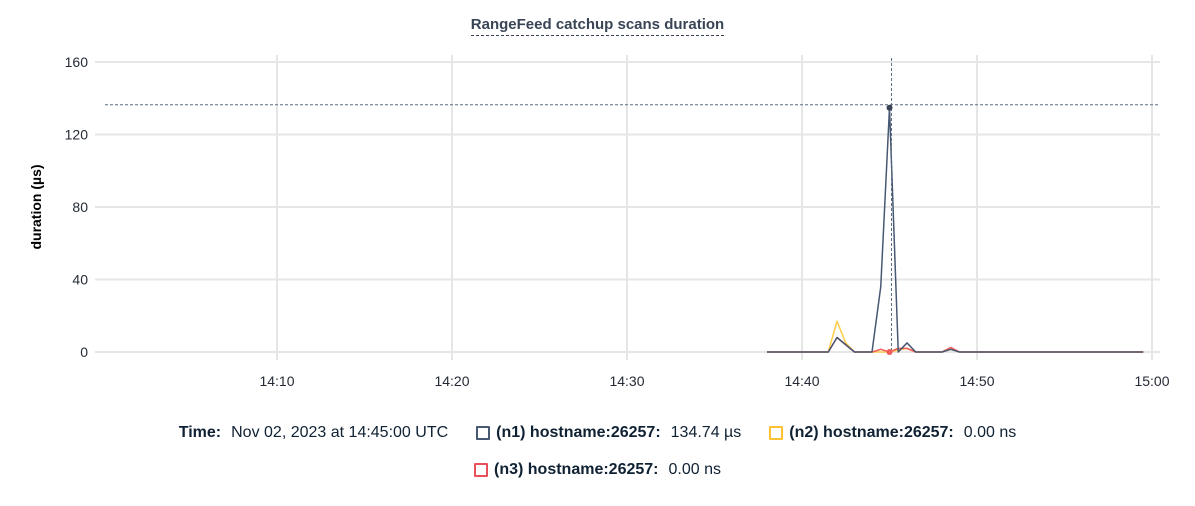  I want to click on y-tick-label: 160, so click(77, 62).